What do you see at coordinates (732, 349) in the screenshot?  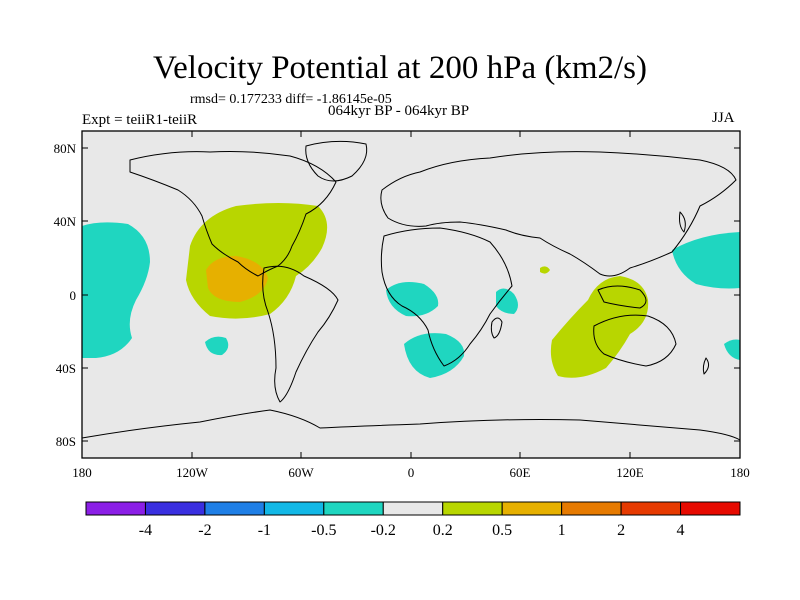 I see `cyan-region-southeast-pacific` at bounding box center [732, 349].